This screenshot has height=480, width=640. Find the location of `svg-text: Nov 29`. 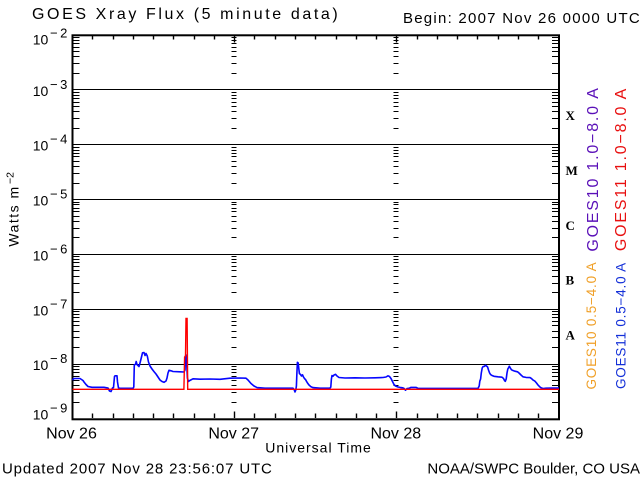

svg-text: Nov 29 is located at coordinates (558, 434).